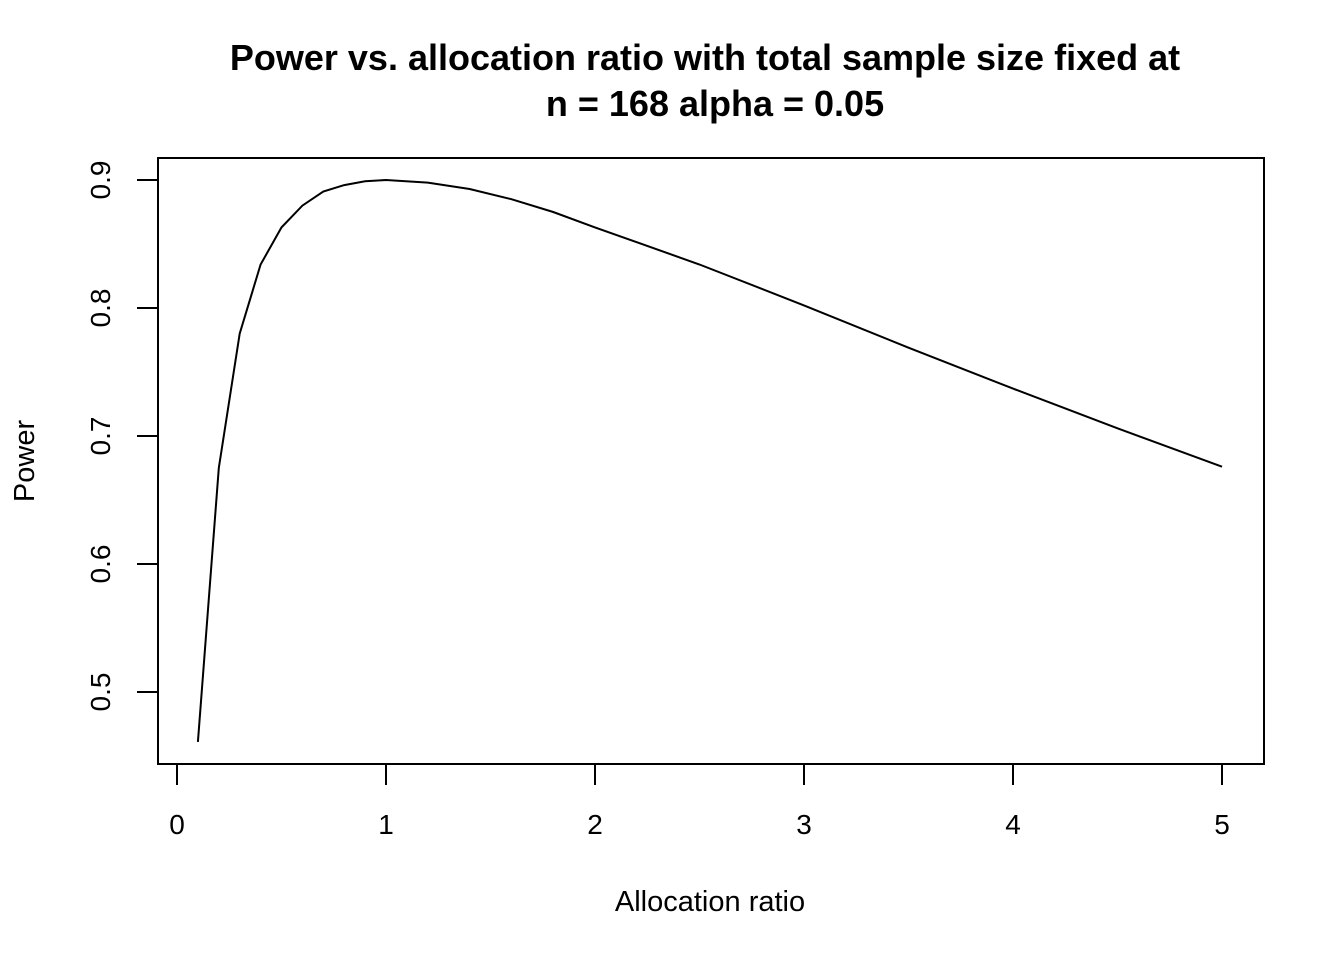 The image size is (1344, 960). I want to click on x-tick-label: 2, so click(595, 824).